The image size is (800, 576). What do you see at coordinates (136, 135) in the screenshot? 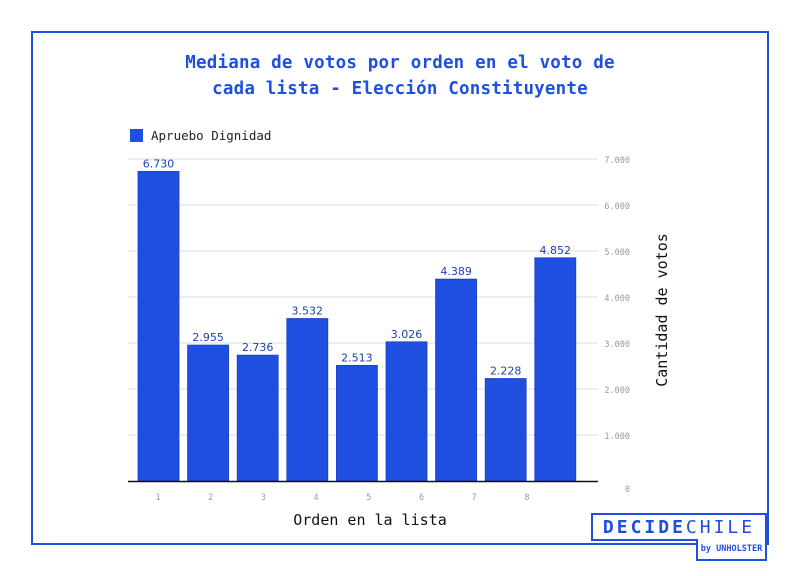
I see `legend-swatch-apruebo-dignidad` at bounding box center [136, 135].